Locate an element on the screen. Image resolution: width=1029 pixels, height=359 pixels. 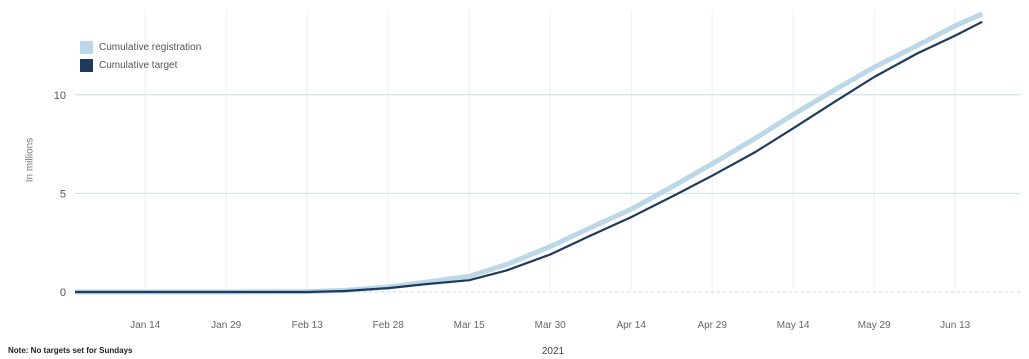
legend-item-registration: Cumulative registration is located at coordinates (140, 47).